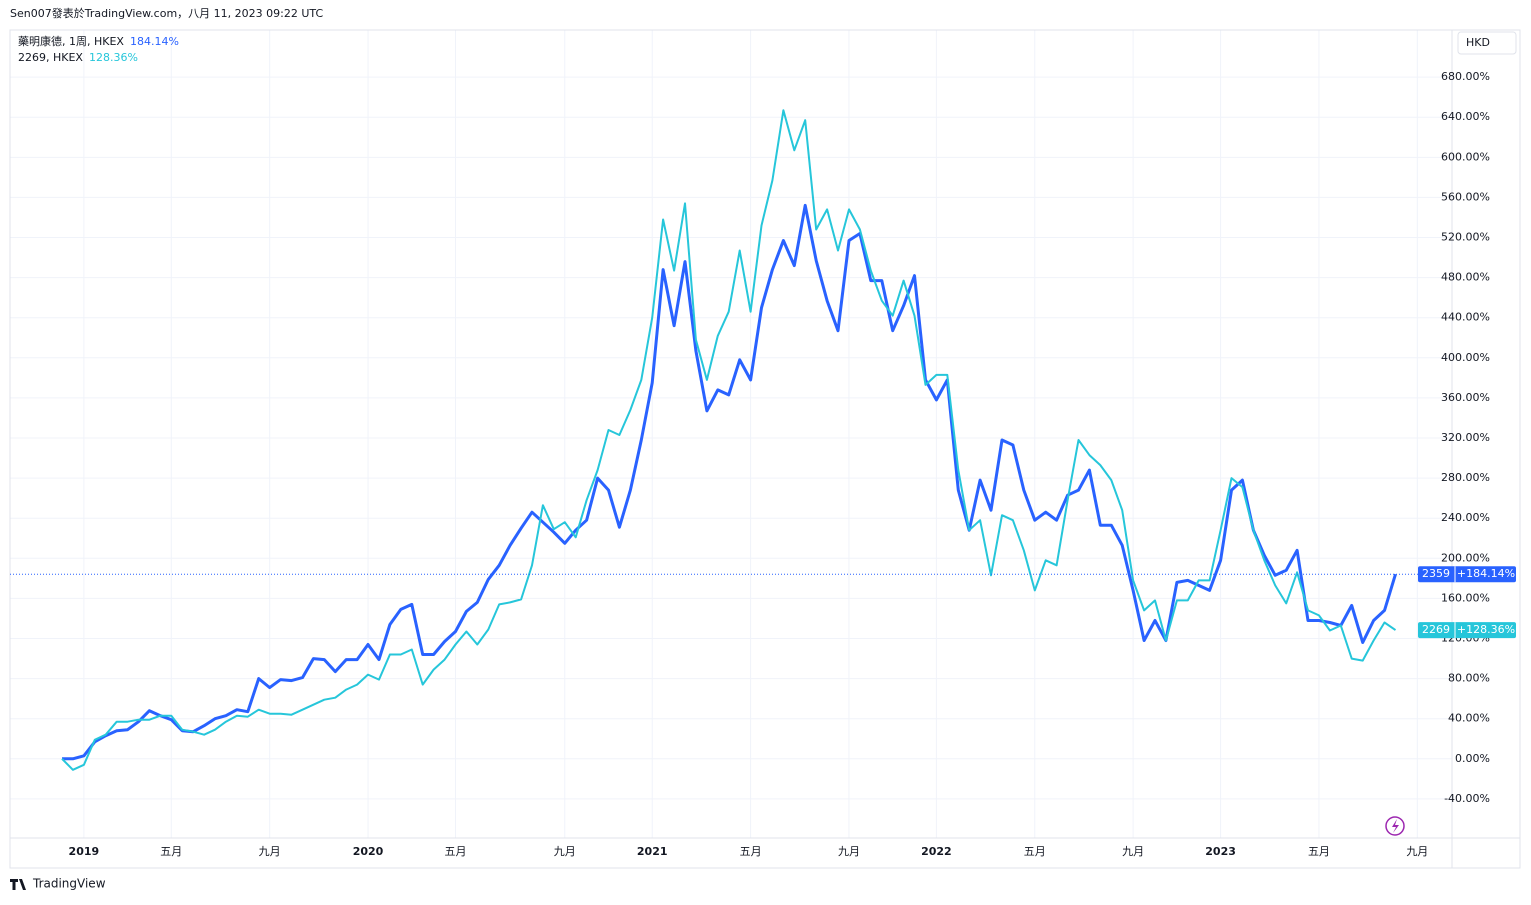 The height and width of the screenshot is (905, 1531). I want to click on y-tick-label: 520.00%, so click(1465, 237).